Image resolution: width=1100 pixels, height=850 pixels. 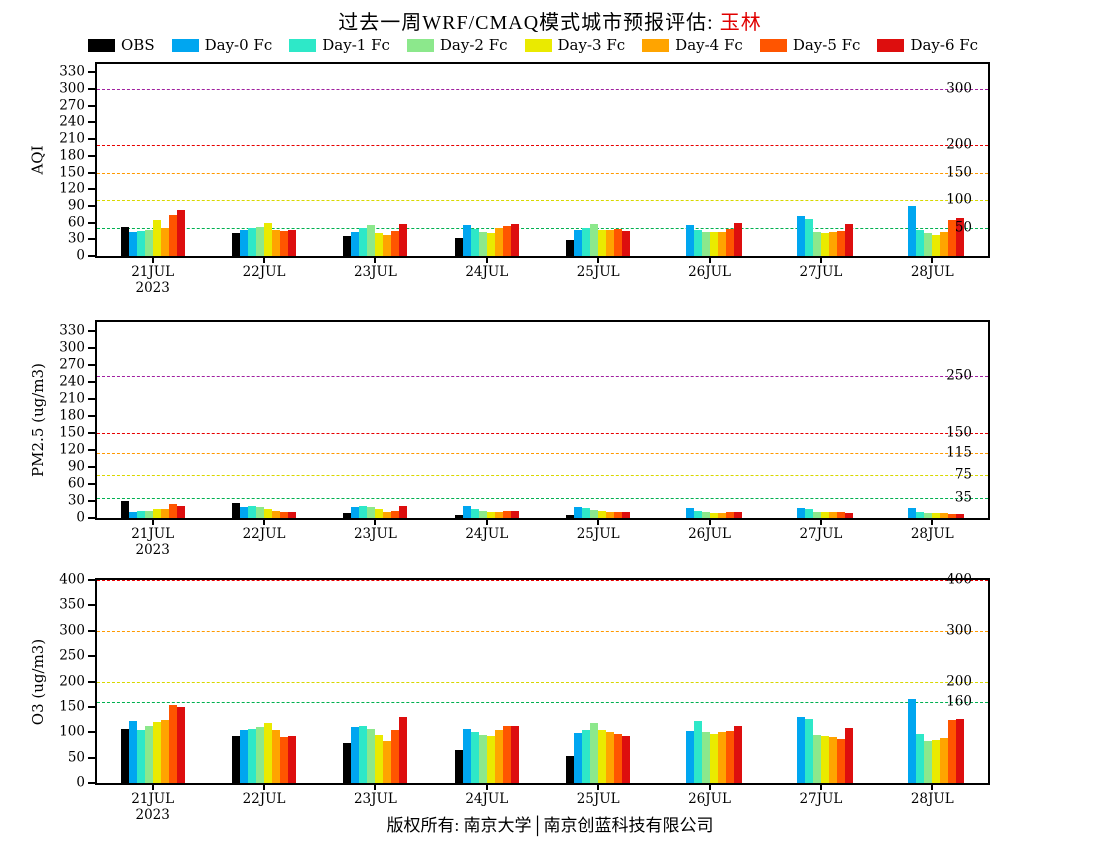 I want to click on y-tick-label: 120, so click(x=72, y=188).